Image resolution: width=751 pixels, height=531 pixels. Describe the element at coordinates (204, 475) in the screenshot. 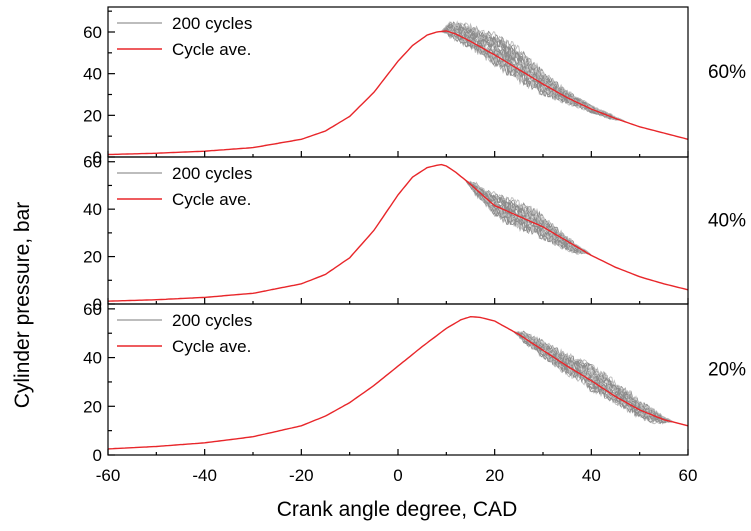

I see `x-tick-label: -40` at that location.